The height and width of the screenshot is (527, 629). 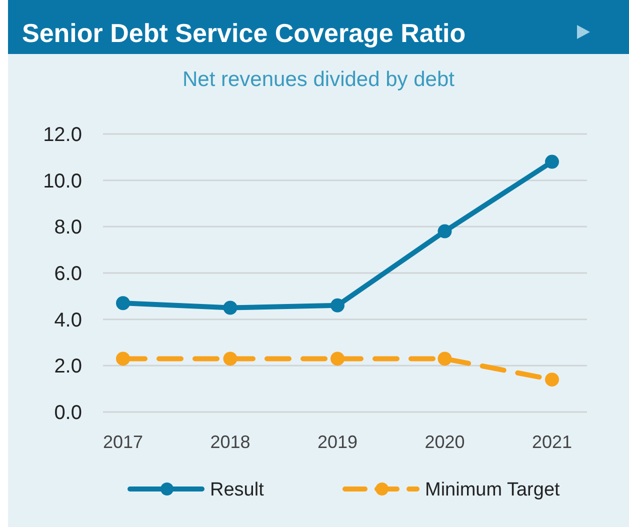 What do you see at coordinates (62, 181) in the screenshot?
I see `y-tick-label: 10.0` at bounding box center [62, 181].